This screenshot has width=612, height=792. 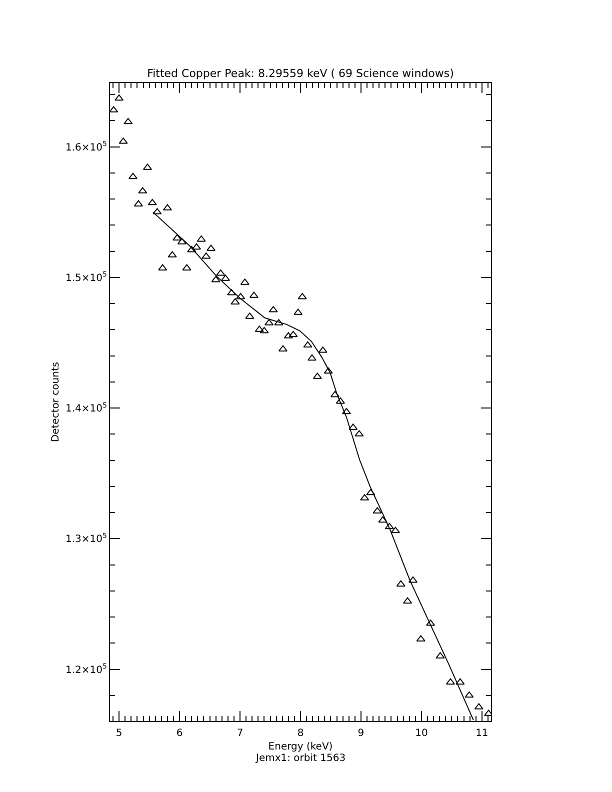 What do you see at coordinates (56, 402) in the screenshot?
I see `y-axis-title: Detector counts` at bounding box center [56, 402].